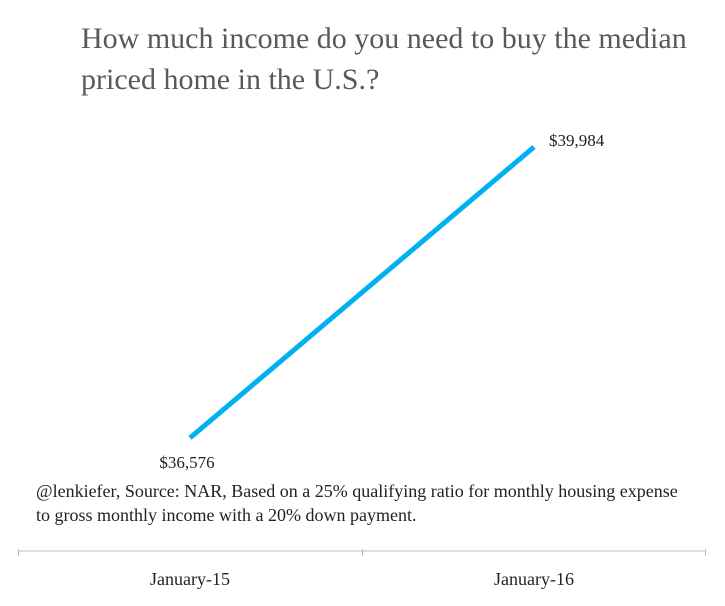 The image size is (725, 606). What do you see at coordinates (186, 462) in the screenshot?
I see `data-label: $36,576` at bounding box center [186, 462].